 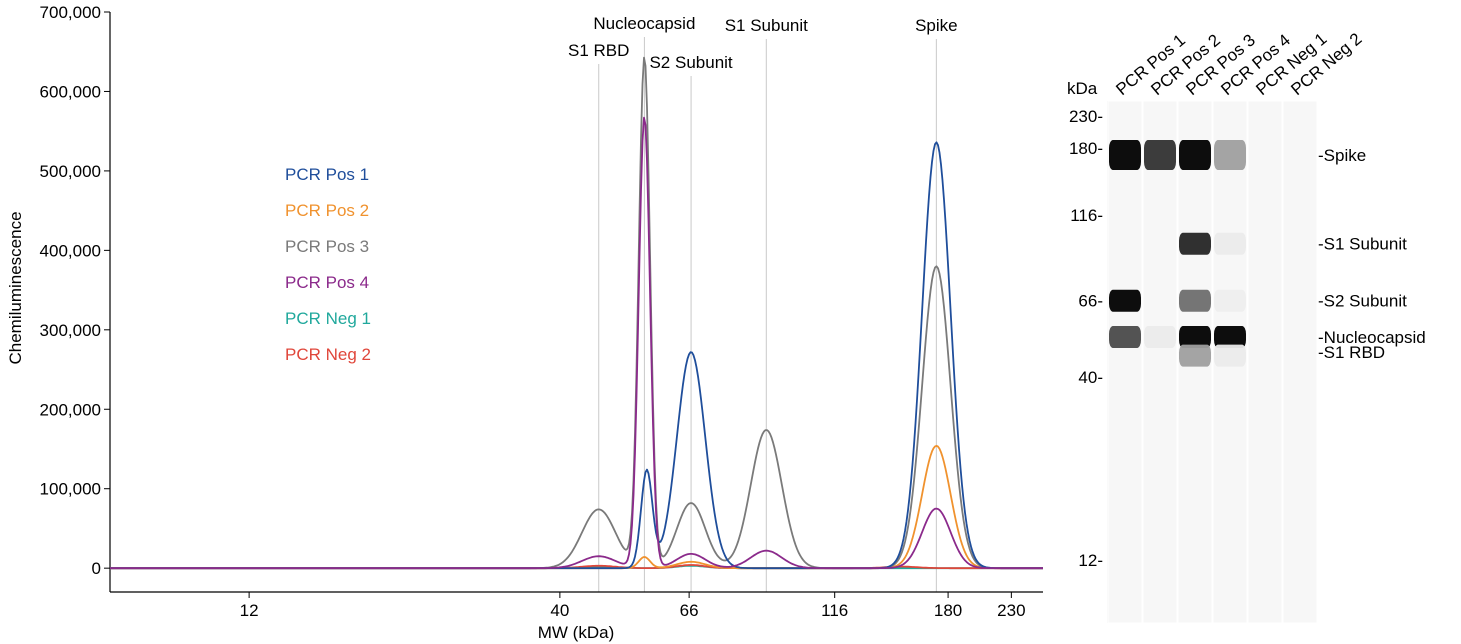 What do you see at coordinates (1082, 88) in the screenshot?
I see `kda-label: kDa` at bounding box center [1082, 88].